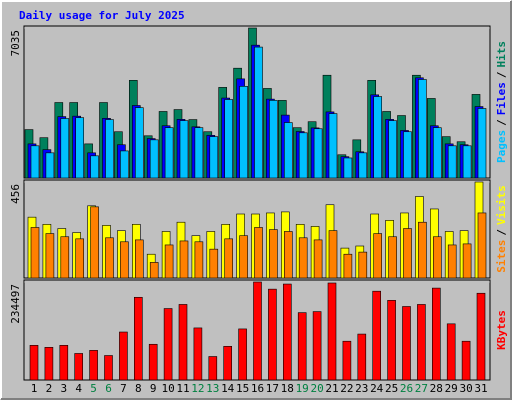 The image size is (512, 400). What do you see at coordinates (108, 388) in the screenshot?
I see `x-tick-label: 6` at bounding box center [108, 388].